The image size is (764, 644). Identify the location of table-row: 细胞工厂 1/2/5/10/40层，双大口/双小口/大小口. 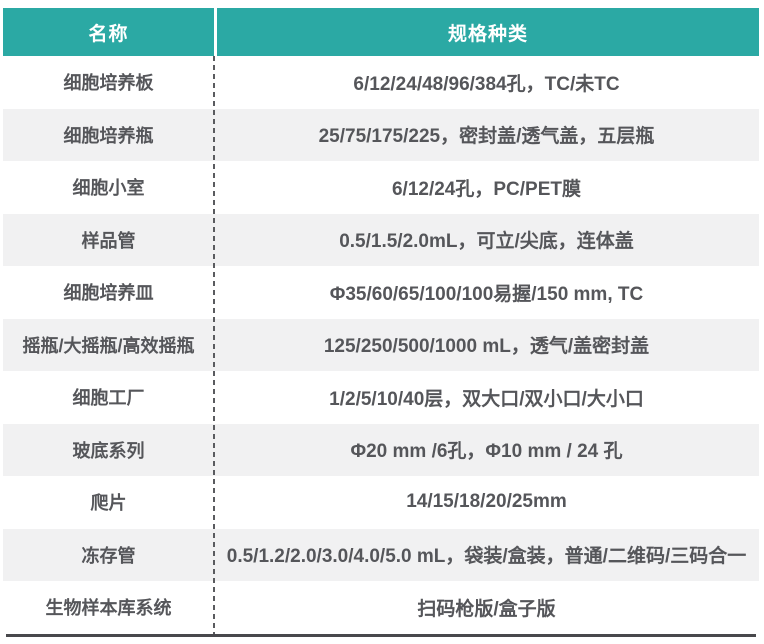
(381, 397).